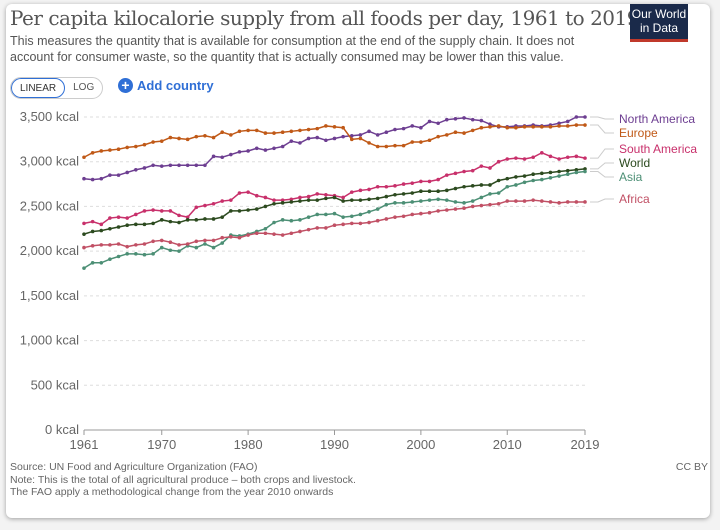 Image resolution: width=720 pixels, height=530 pixels. I want to click on x-tick-label: 1990, so click(334, 444).